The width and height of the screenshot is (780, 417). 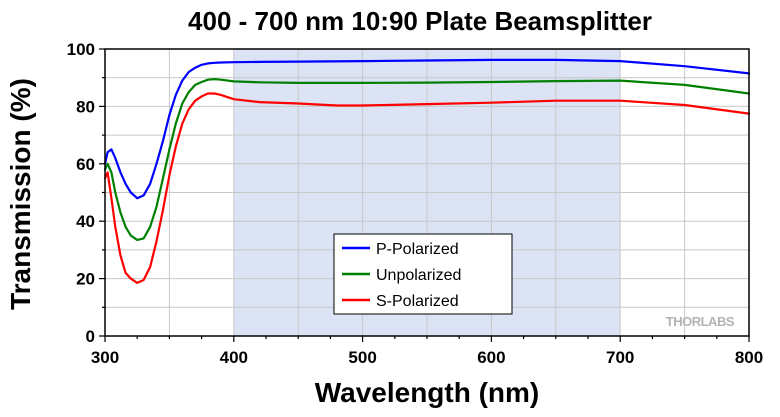 What do you see at coordinates (417, 249) in the screenshot?
I see `legend-label-p-polarized: P-Polarized` at bounding box center [417, 249].